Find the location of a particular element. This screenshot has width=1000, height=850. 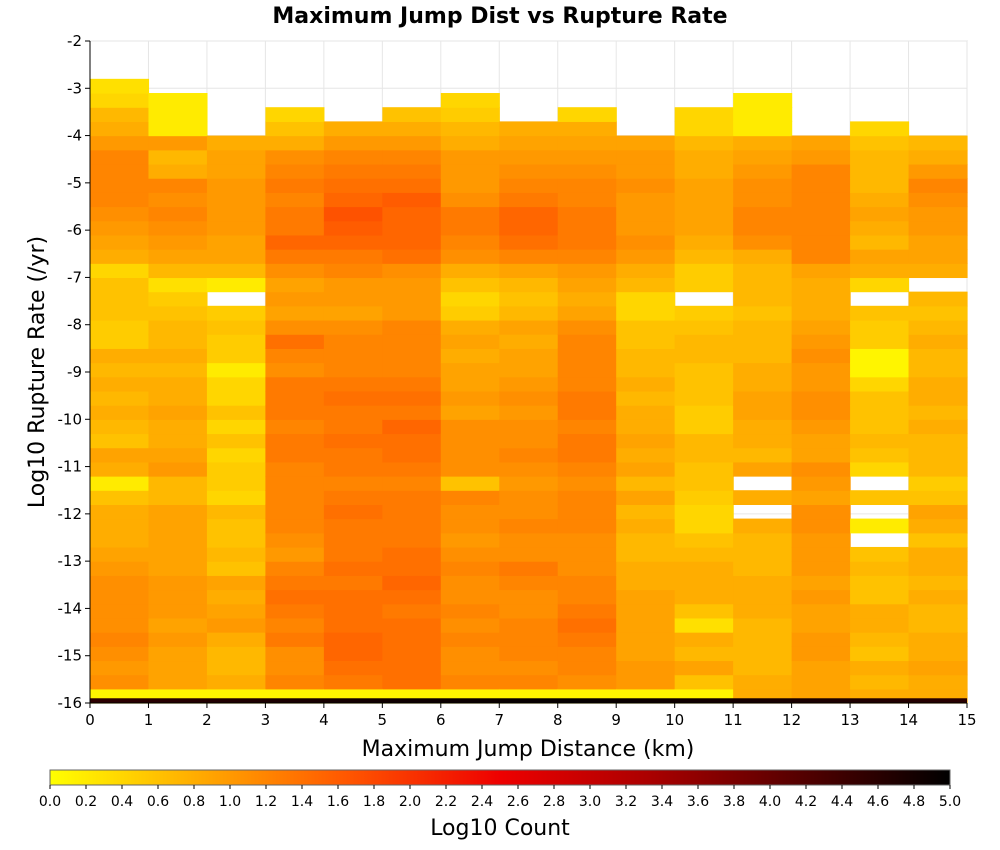

y-tick-label: -13 is located at coordinates (70, 561).